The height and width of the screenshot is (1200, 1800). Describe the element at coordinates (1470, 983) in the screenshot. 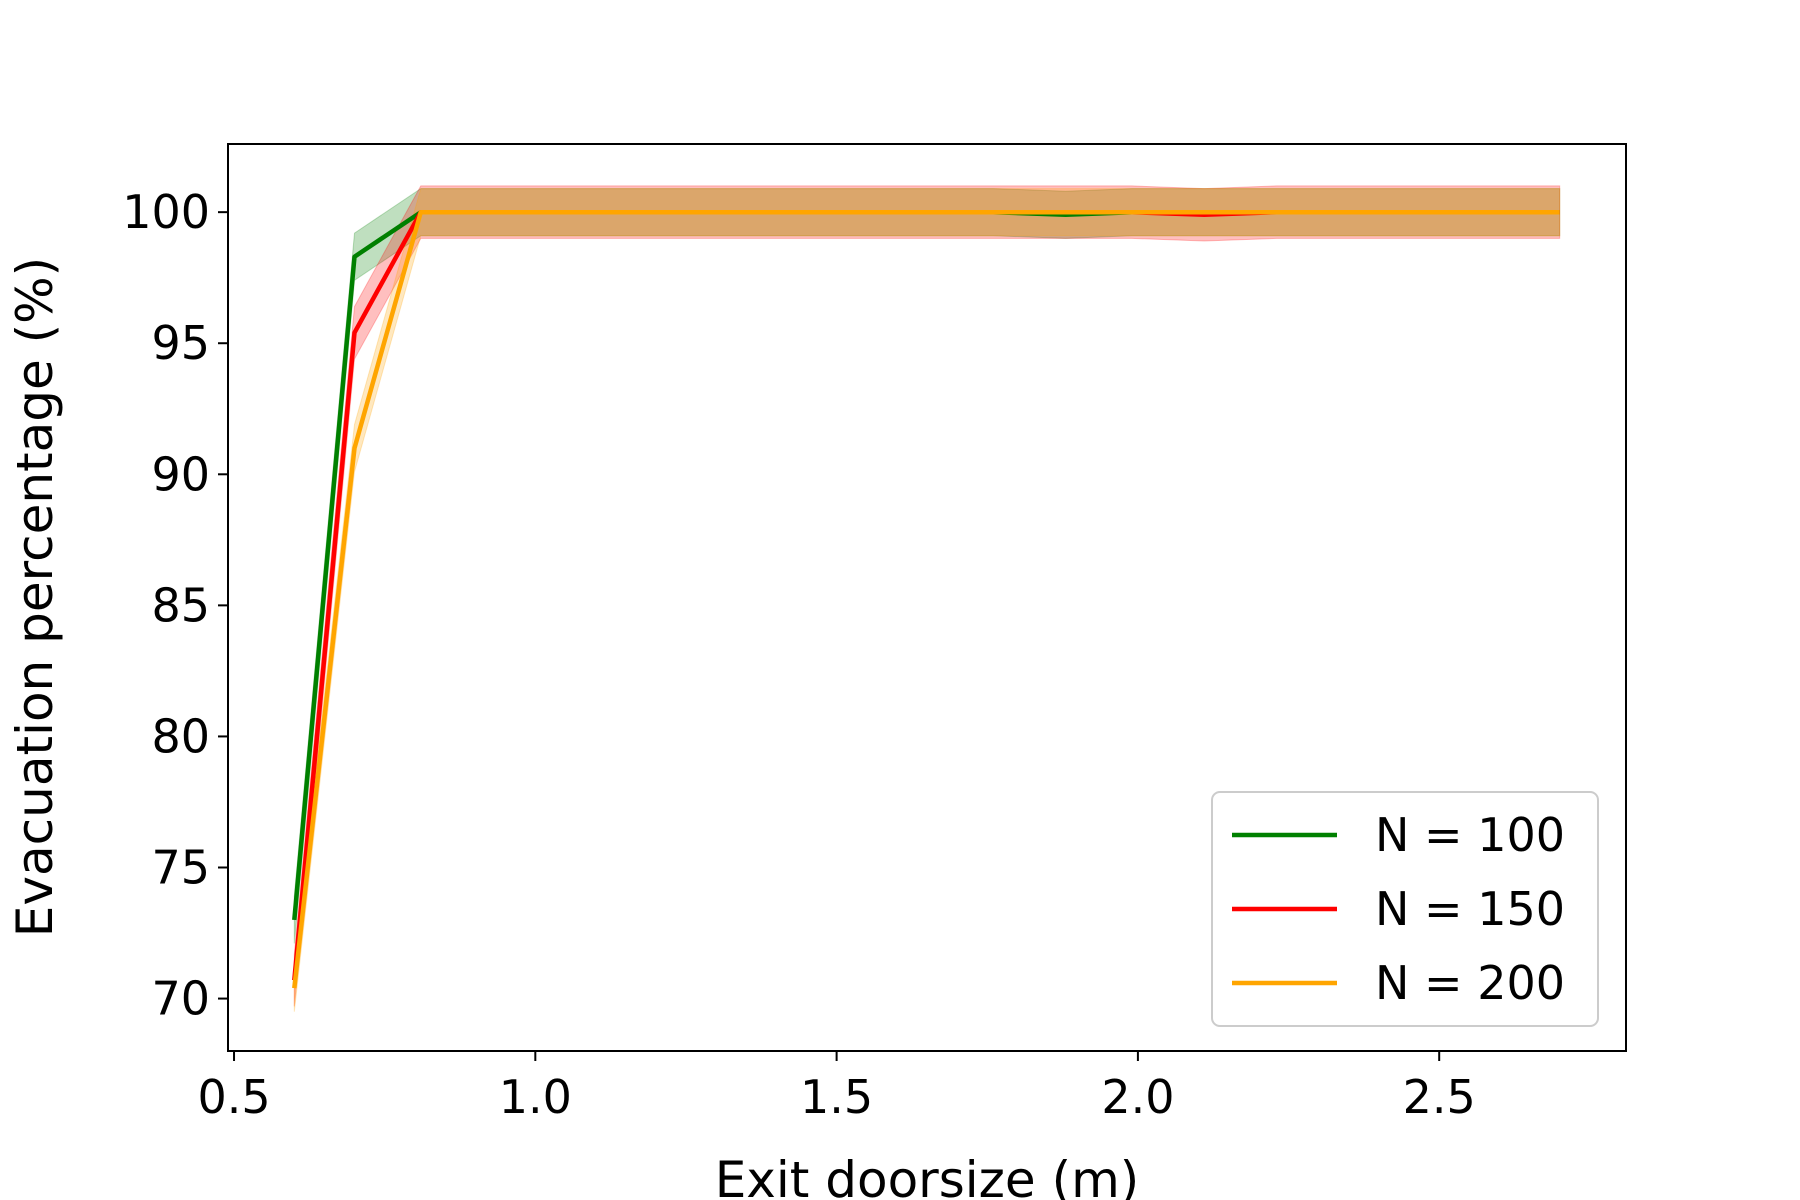

I see `legend-label-3: N = 200` at that location.